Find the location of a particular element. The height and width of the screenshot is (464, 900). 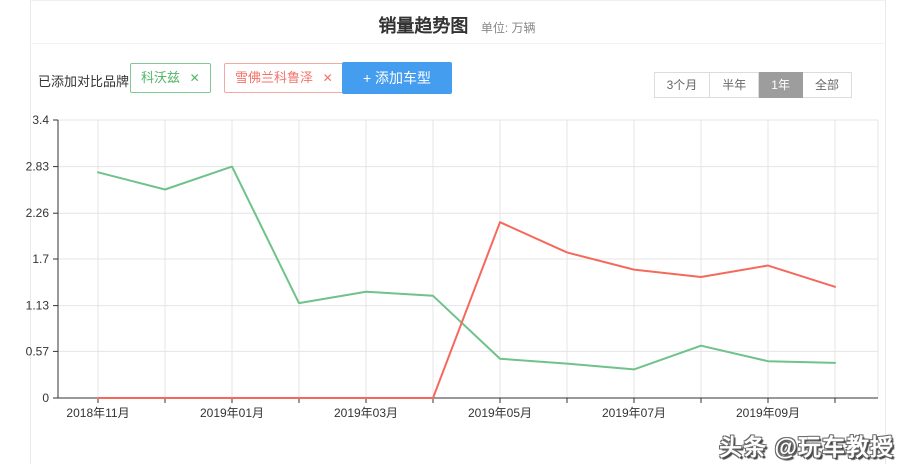

page-title: 销量趋势图 is located at coordinates (423, 26).